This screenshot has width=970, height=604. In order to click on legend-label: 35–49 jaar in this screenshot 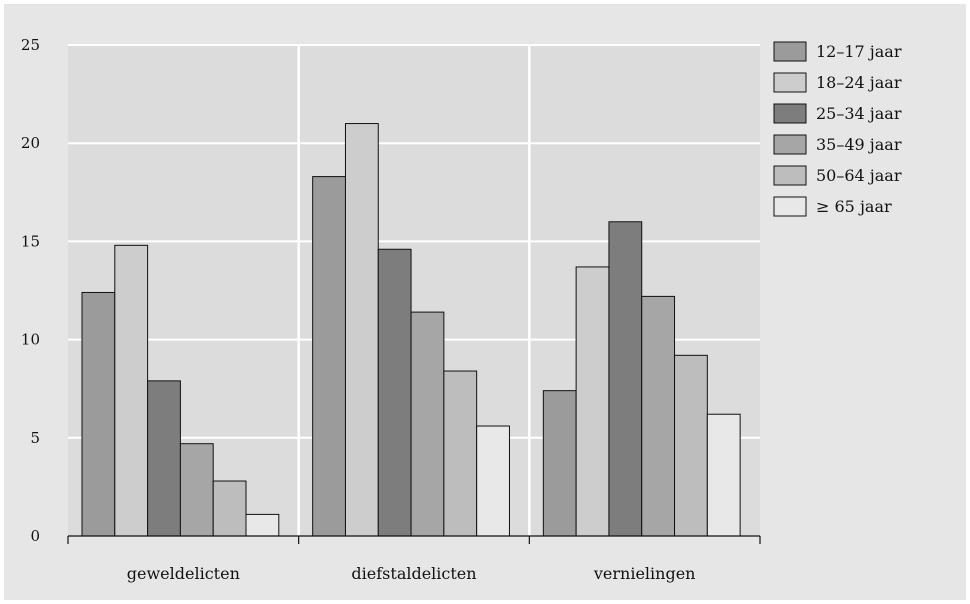, I will do `click(859, 144)`.